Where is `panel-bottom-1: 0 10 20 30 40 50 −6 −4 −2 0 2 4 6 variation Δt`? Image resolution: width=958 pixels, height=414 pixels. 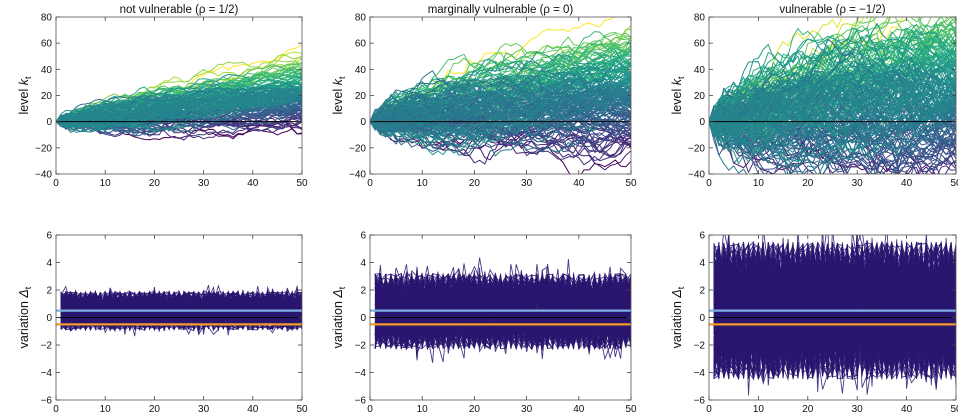
panel-bottom-1: 0 10 20 30 40 50 −6 −4 −2 0 2 4 6 variation Δt is located at coordinates (162, 322).